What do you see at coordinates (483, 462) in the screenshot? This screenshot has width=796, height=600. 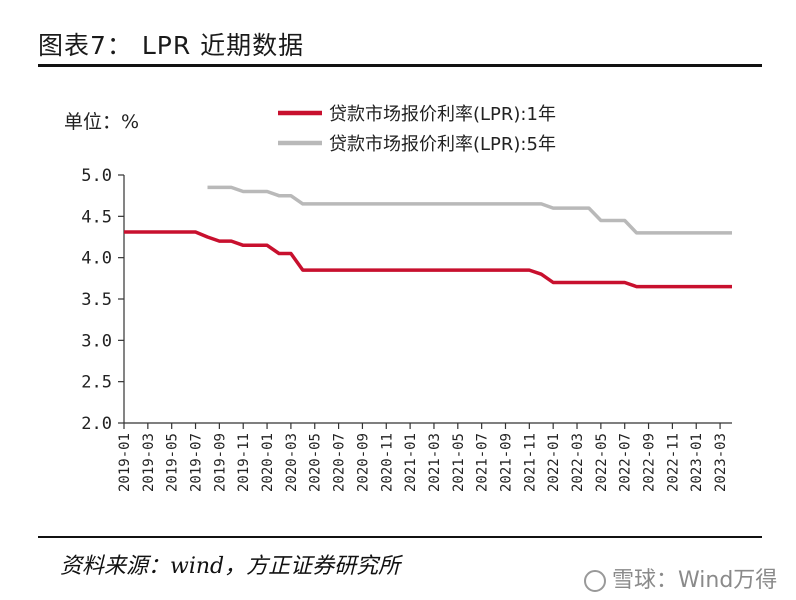 I see `x-tick-label: 2021-07` at bounding box center [483, 462].